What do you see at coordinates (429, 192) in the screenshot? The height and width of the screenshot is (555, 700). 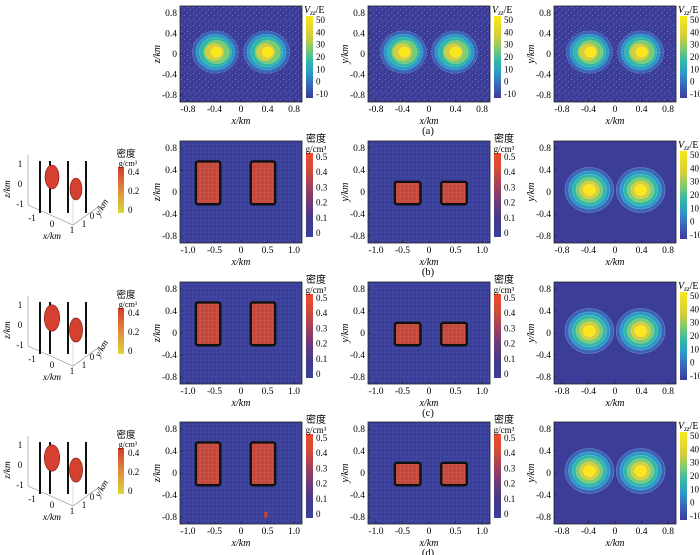 I see `mesh-grid` at bounding box center [429, 192].